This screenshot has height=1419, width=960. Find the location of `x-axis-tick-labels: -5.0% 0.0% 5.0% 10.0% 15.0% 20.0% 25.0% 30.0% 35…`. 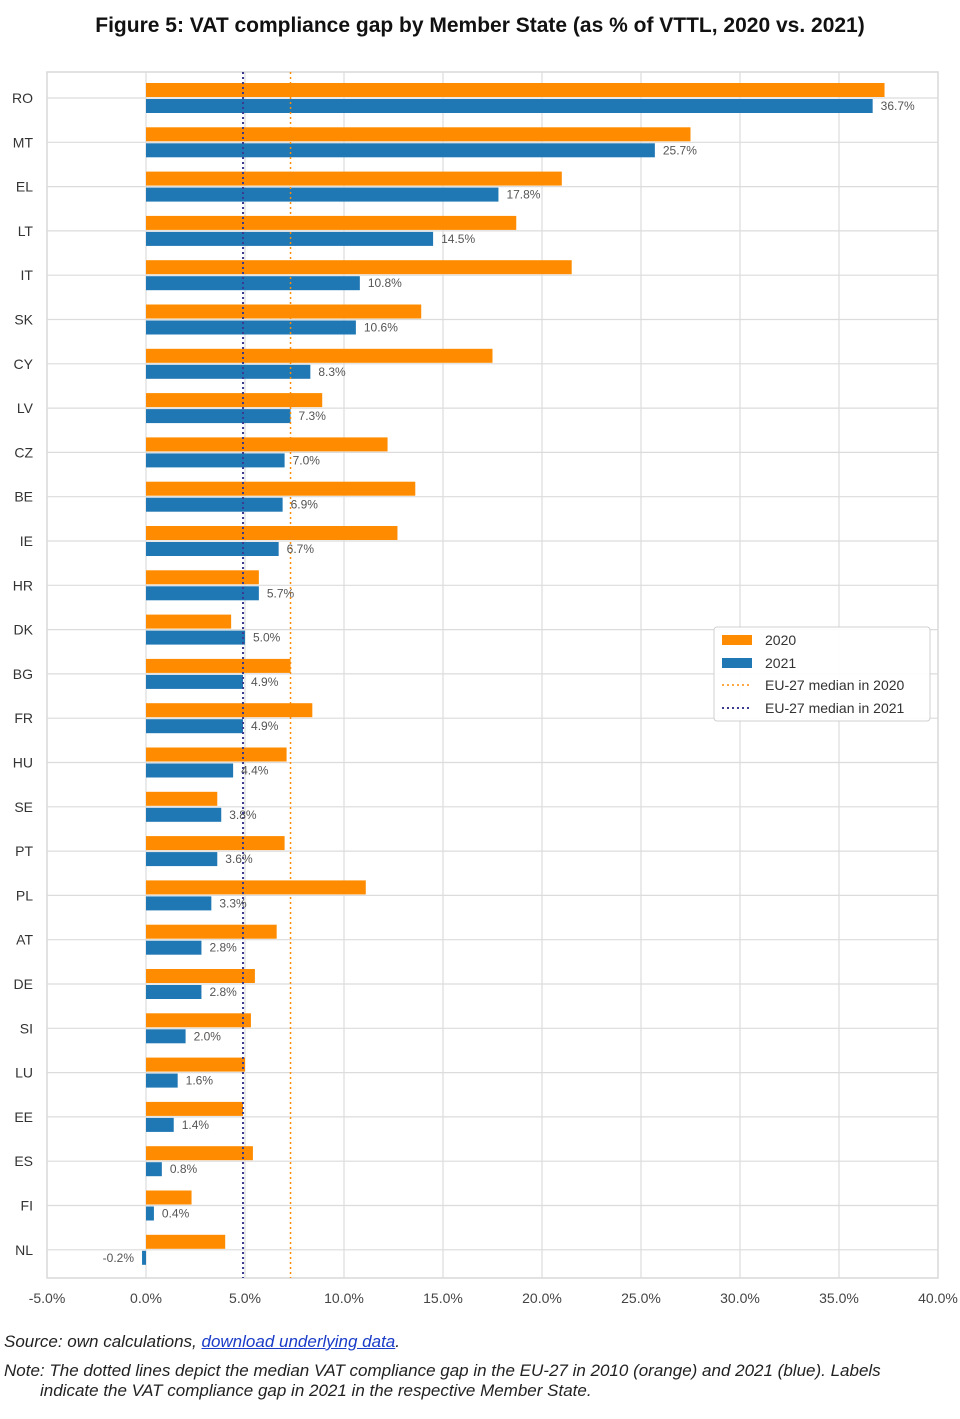

x-axis-tick-labels: -5.0% 0.0% 5.0% 10.0% 15.0% 20.0% 25.0% 30.0% 35… is located at coordinates (493, 1298).